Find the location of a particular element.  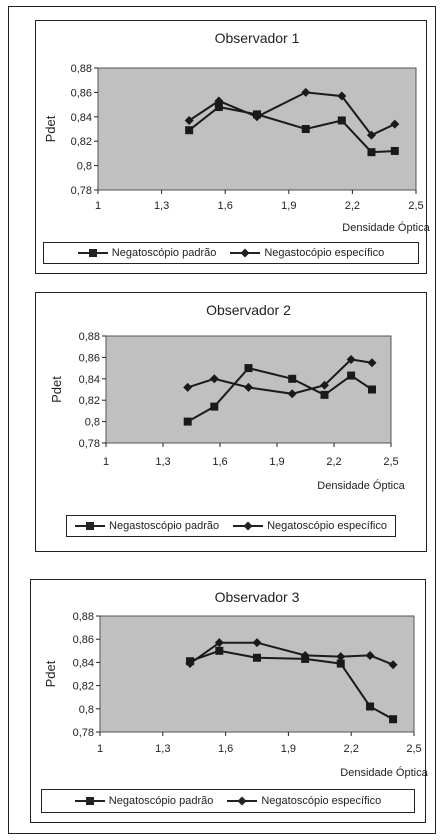

legend-item-series-1: Negastoscópio padrão is located at coordinates (147, 526).